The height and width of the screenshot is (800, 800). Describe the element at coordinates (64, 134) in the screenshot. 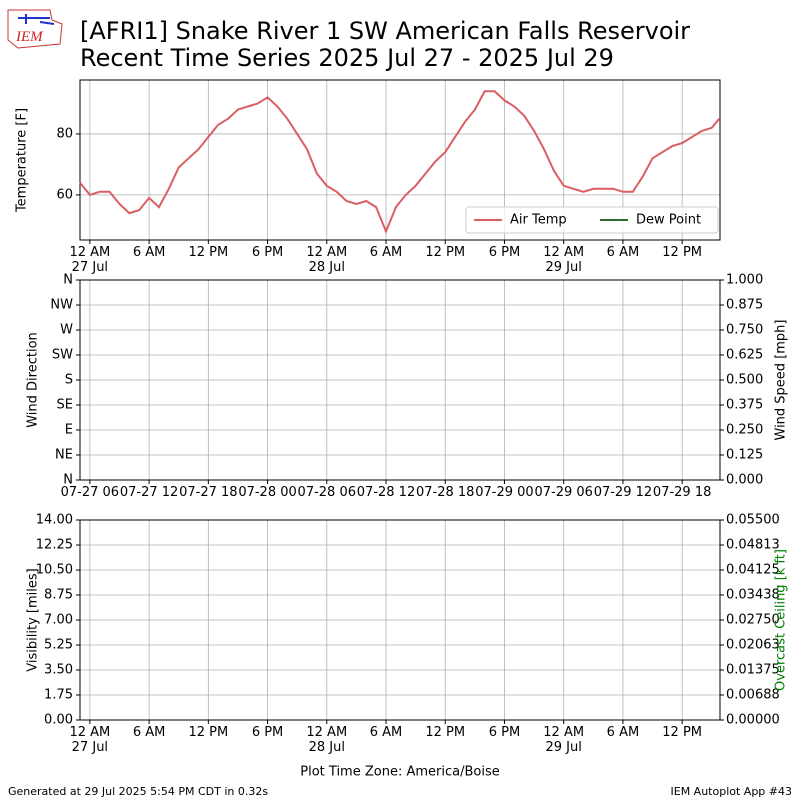

I see `y-tick-label: 80` at that location.